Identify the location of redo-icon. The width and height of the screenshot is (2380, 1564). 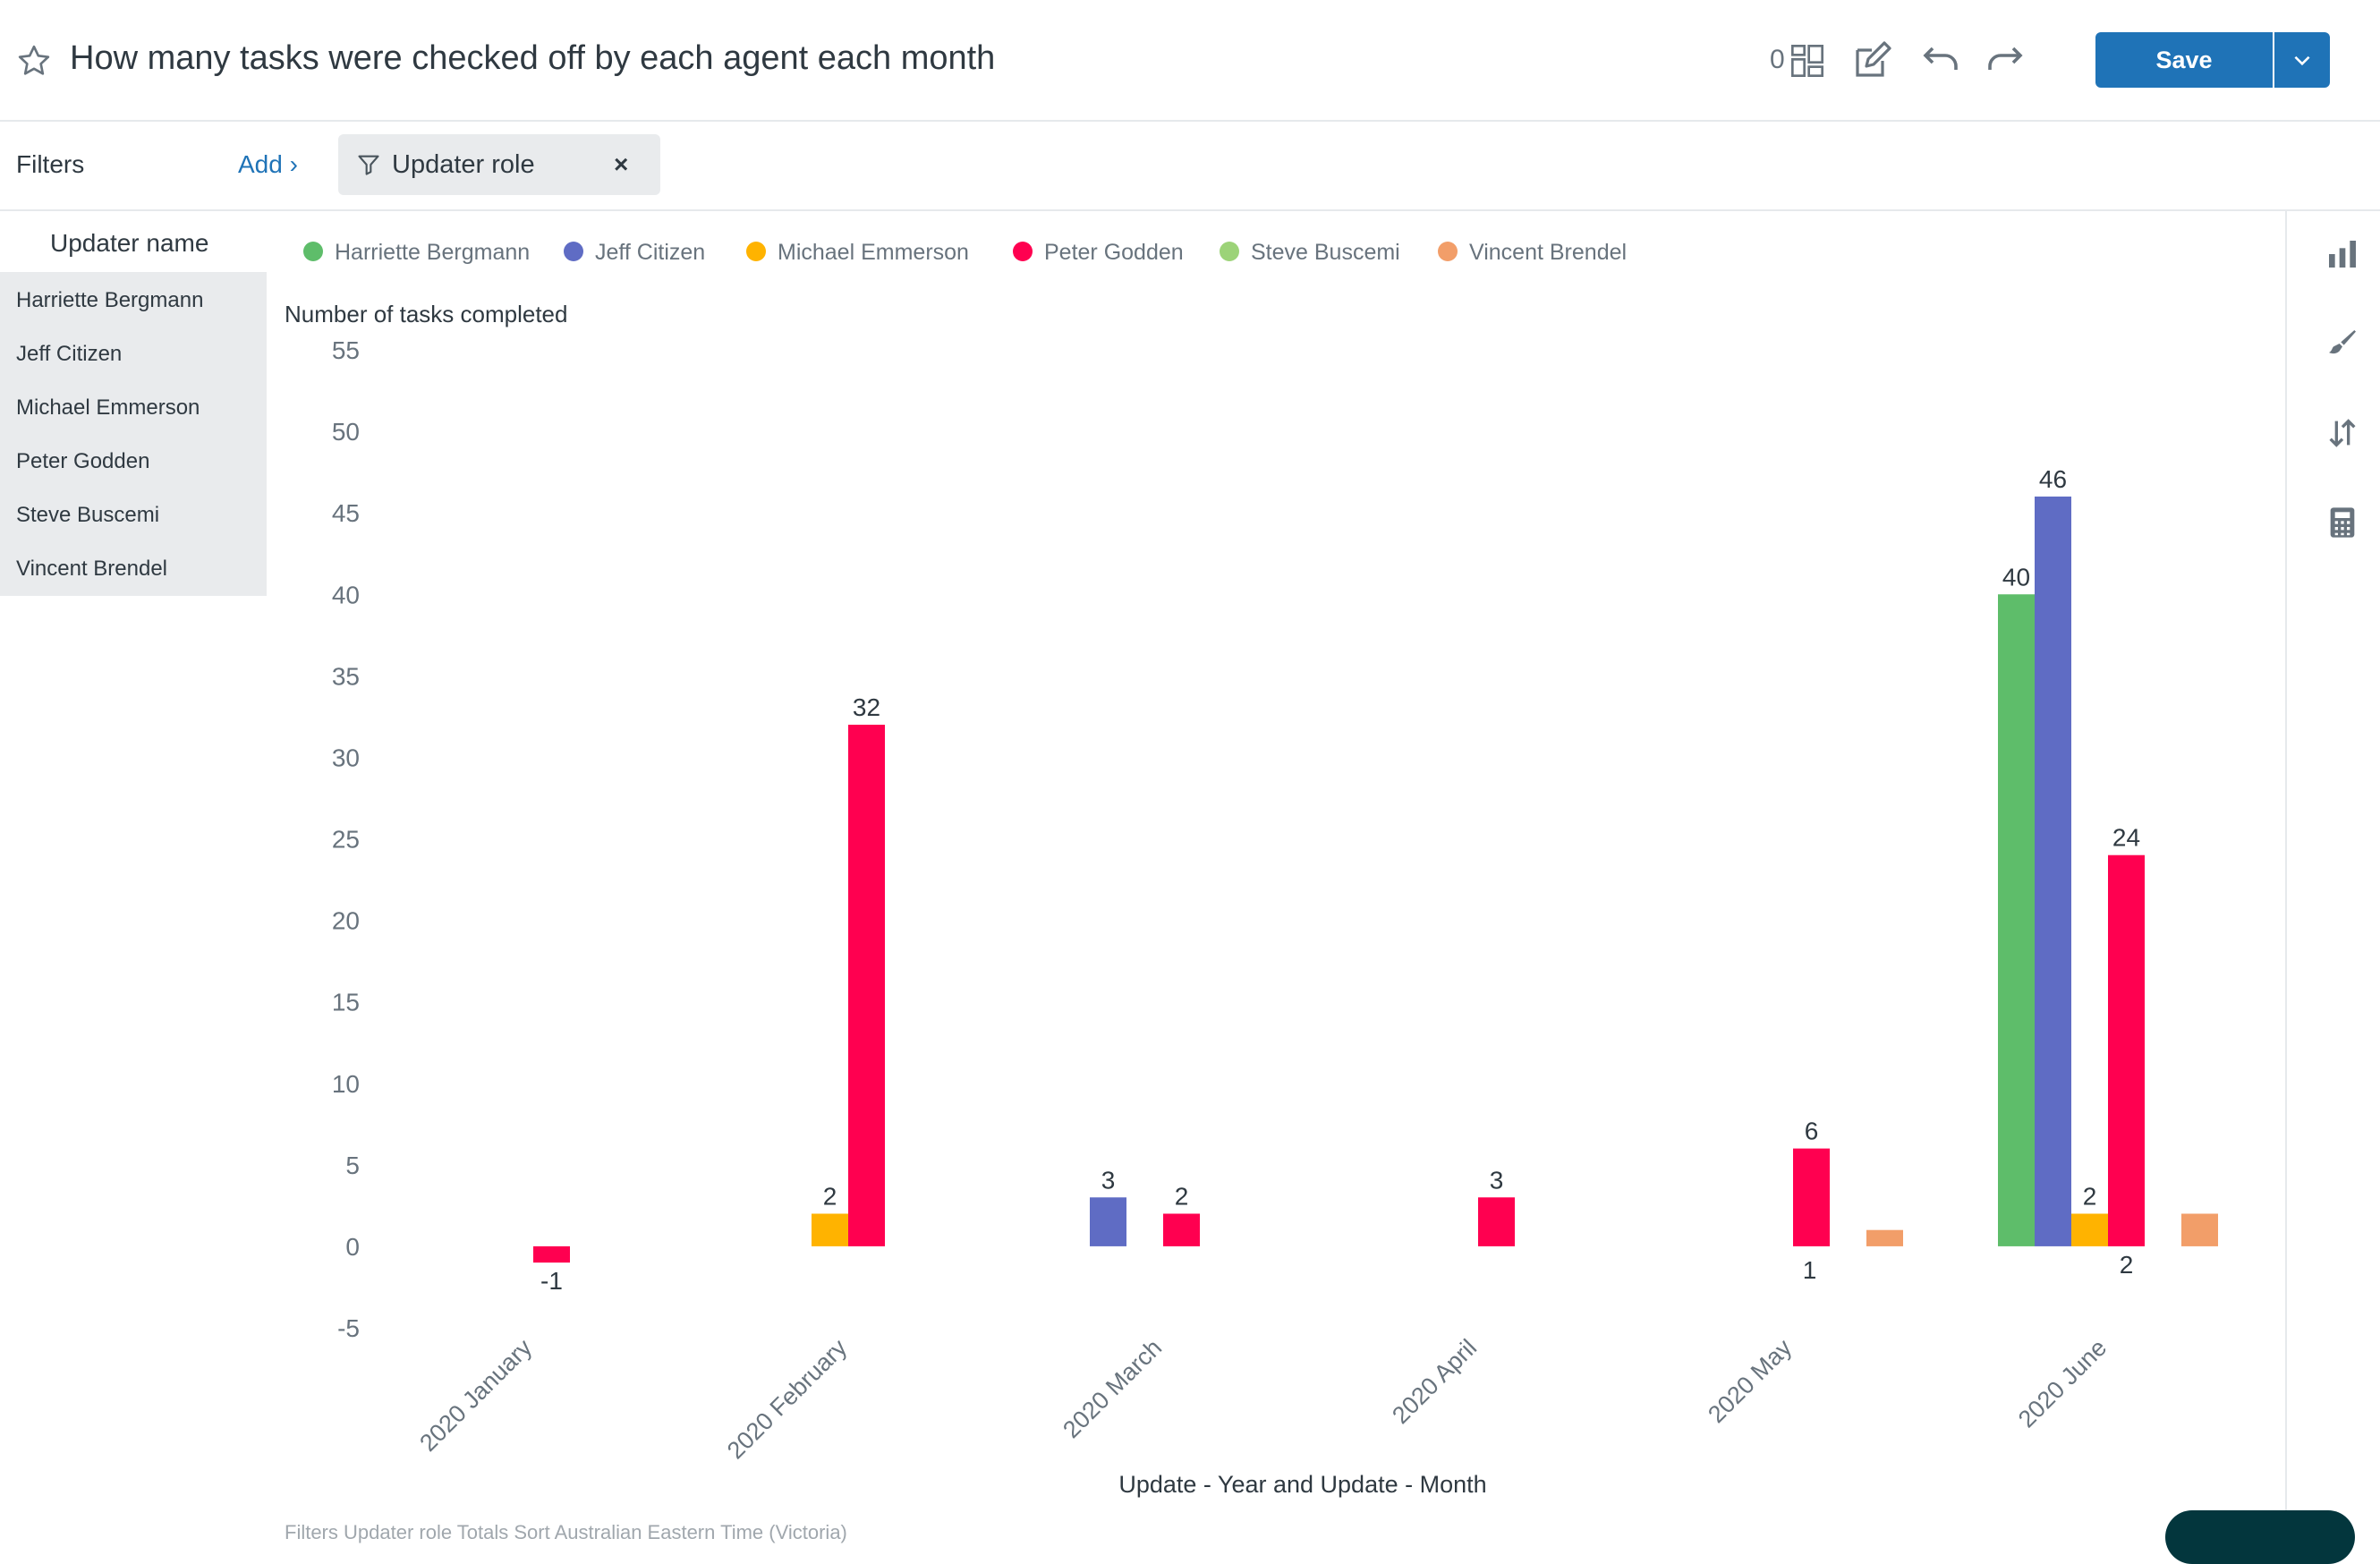
(2006, 61).